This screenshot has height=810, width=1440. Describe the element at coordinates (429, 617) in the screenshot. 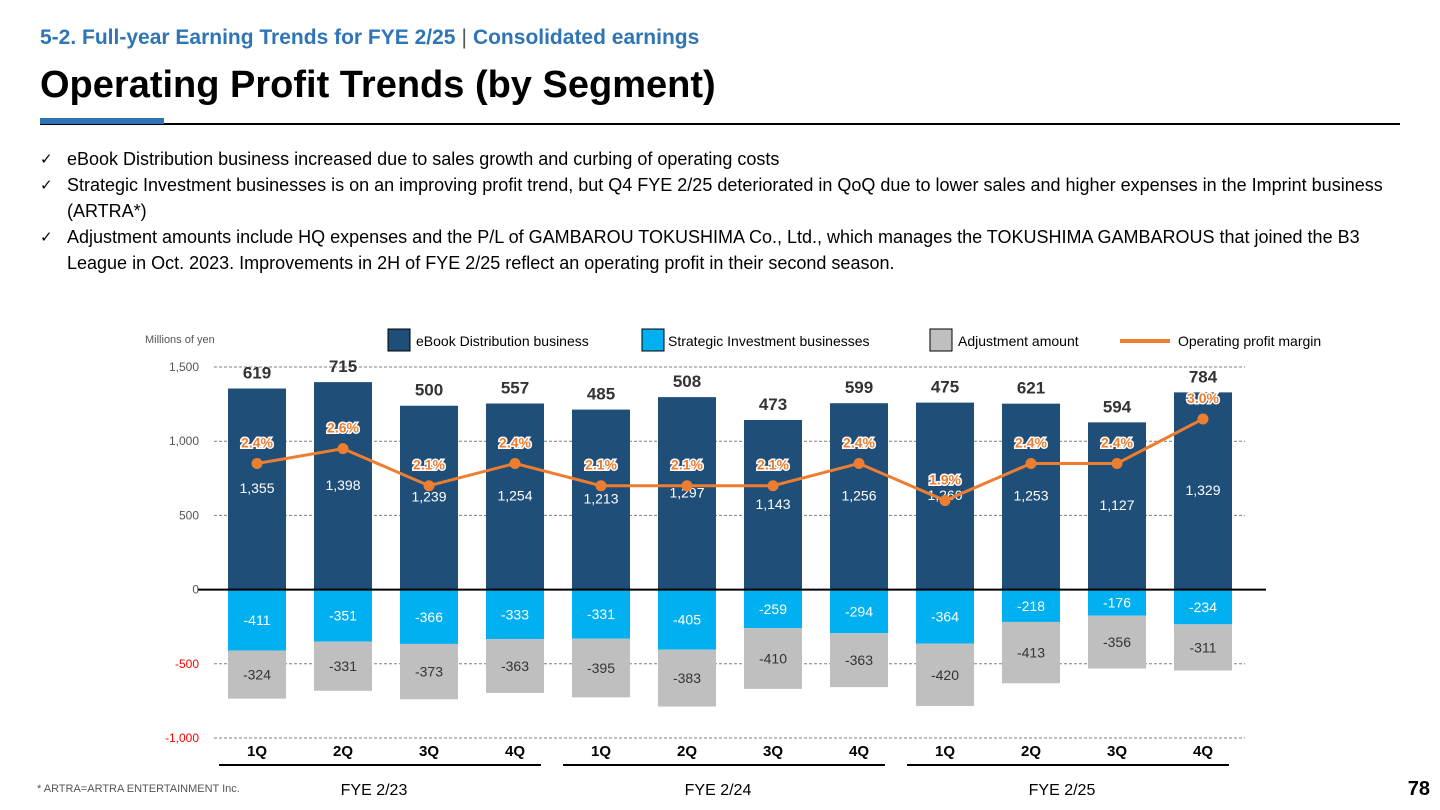

I see `label-strategic-investment: -366` at that location.